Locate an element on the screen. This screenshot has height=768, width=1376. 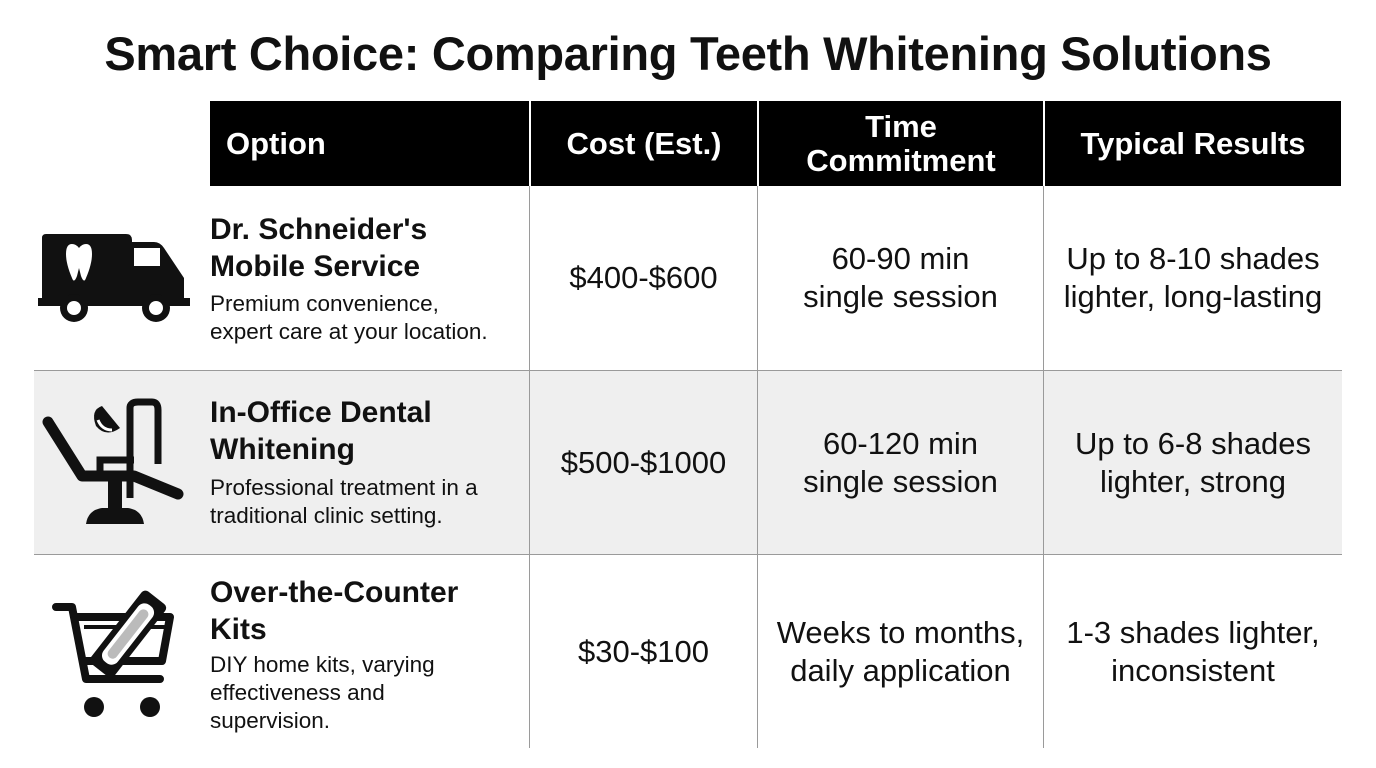
results-cell: 1-3 shades lighter, inconsistent is located at coordinates (1193, 651).